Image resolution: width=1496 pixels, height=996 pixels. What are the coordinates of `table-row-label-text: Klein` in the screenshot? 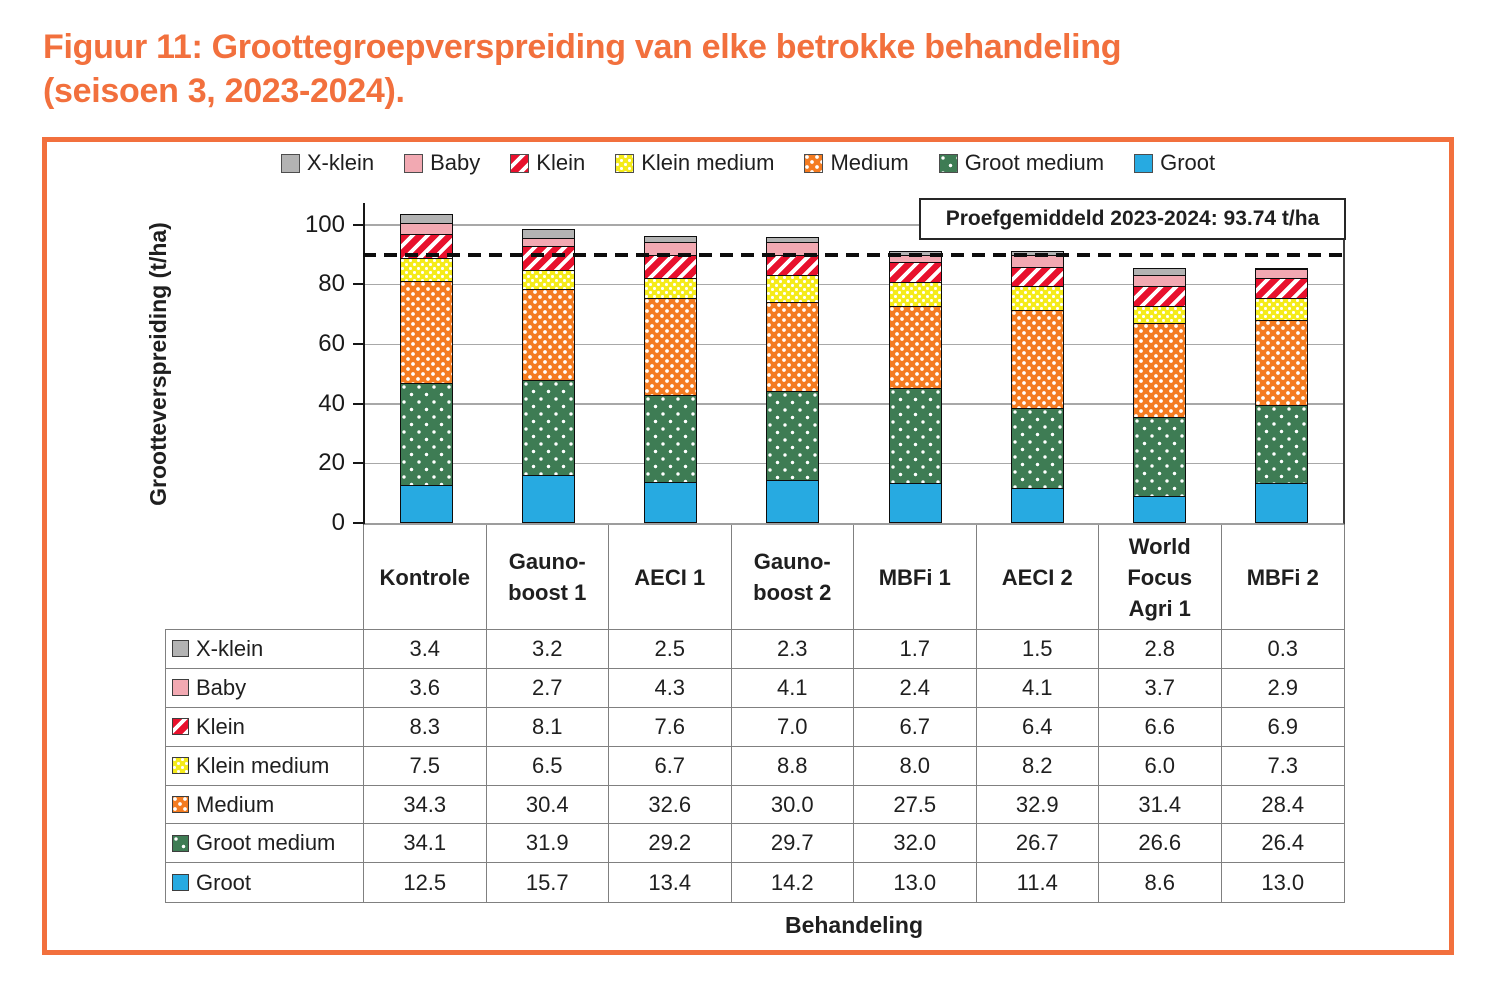 It's located at (220, 726).